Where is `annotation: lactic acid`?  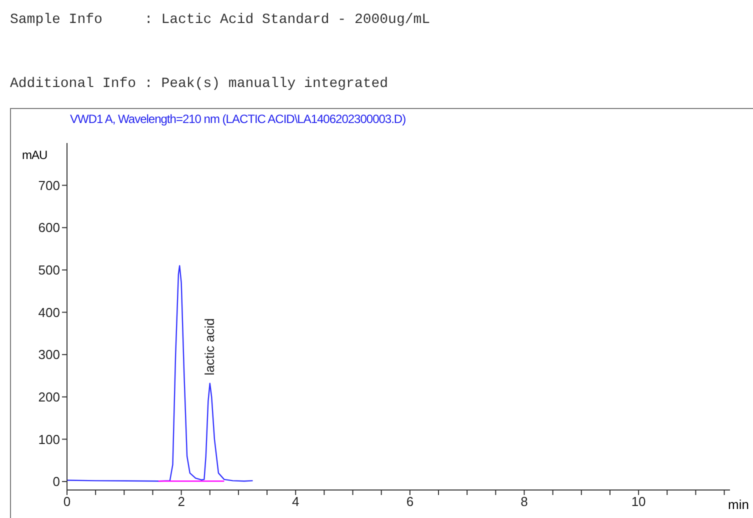
annotation: lactic acid is located at coordinates (209, 347).